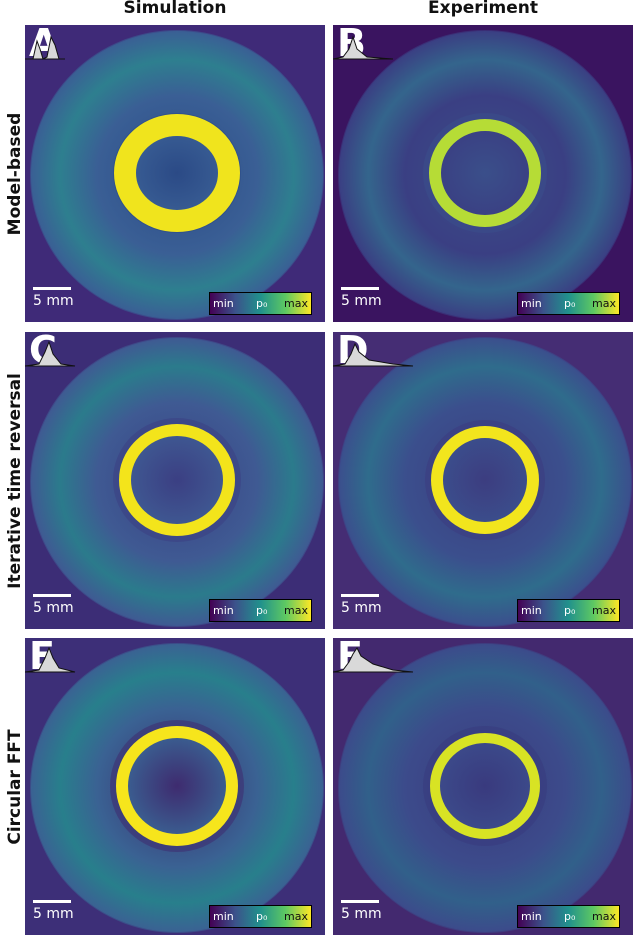  Describe the element at coordinates (483, 9) in the screenshot. I see `column-title-experiment: Experiment` at that location.